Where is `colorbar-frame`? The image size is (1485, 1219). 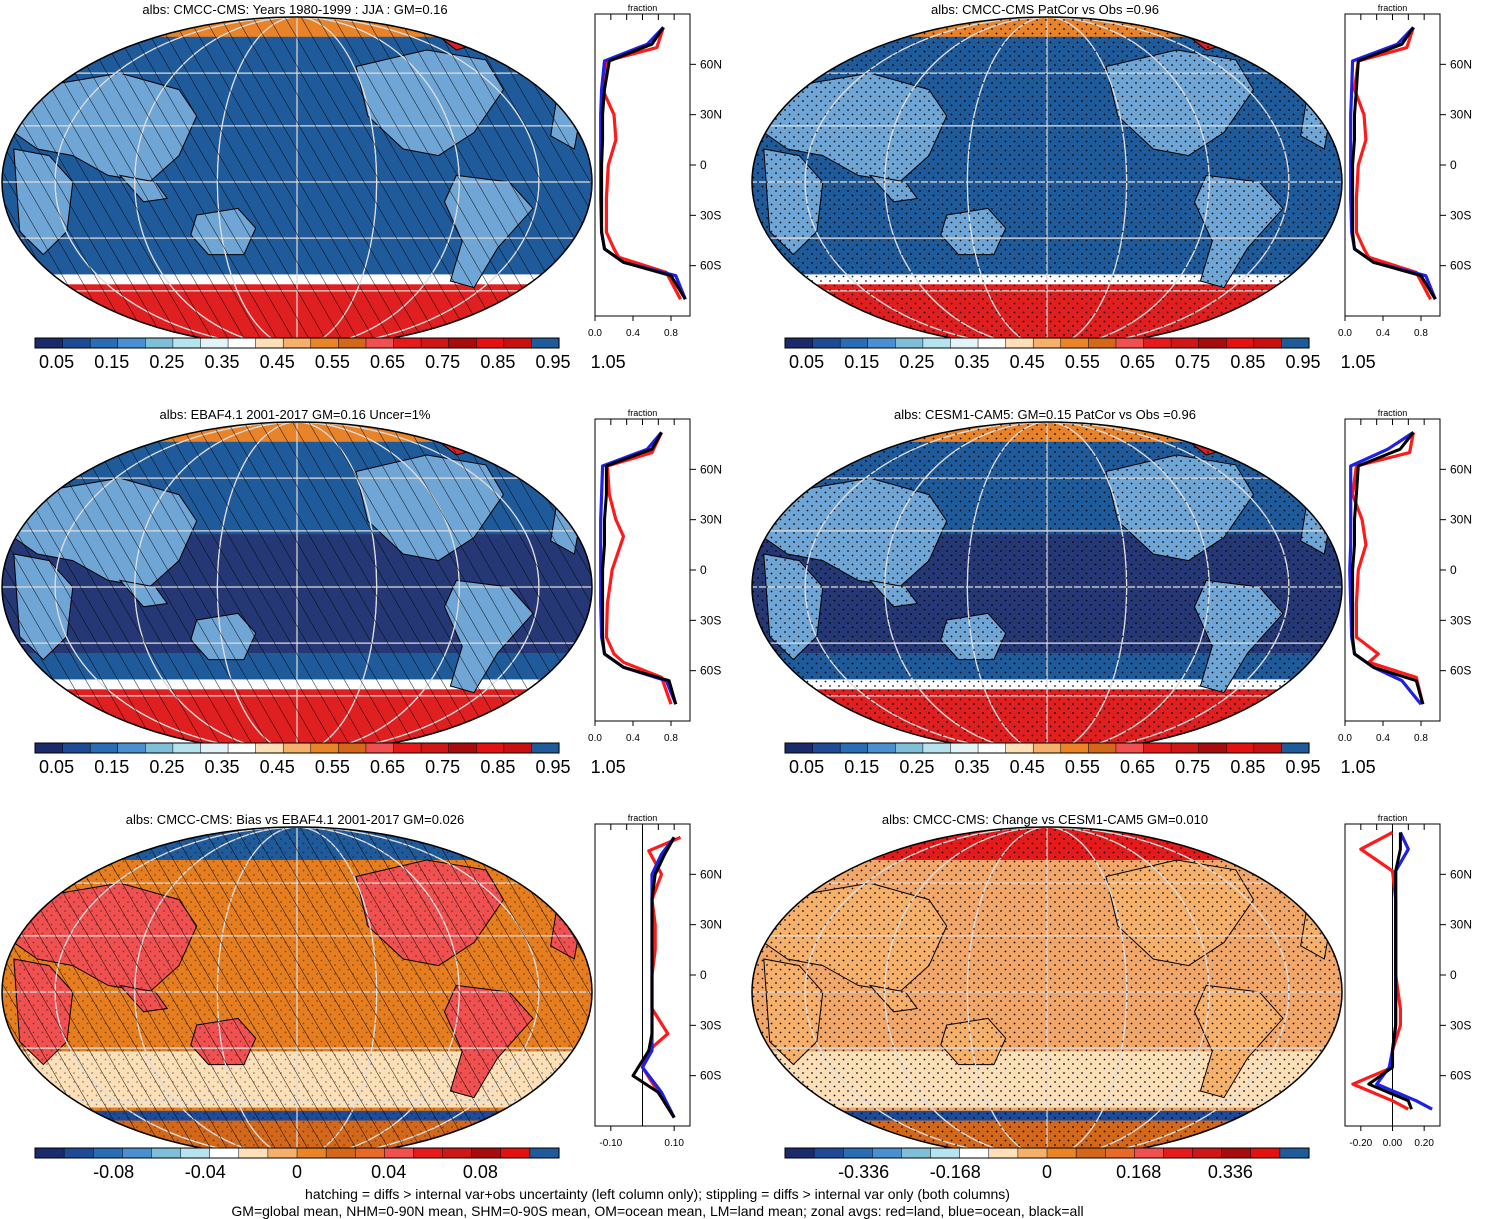
colorbar-frame is located at coordinates (297, 1153).